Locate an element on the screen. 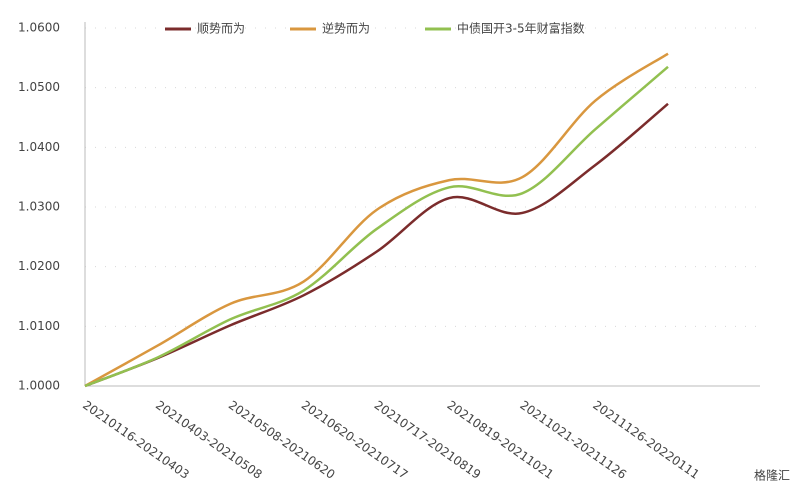 Image resolution: width=795 pixels, height=493 pixels. y-tick-label: 1.0000 is located at coordinates (39, 386).